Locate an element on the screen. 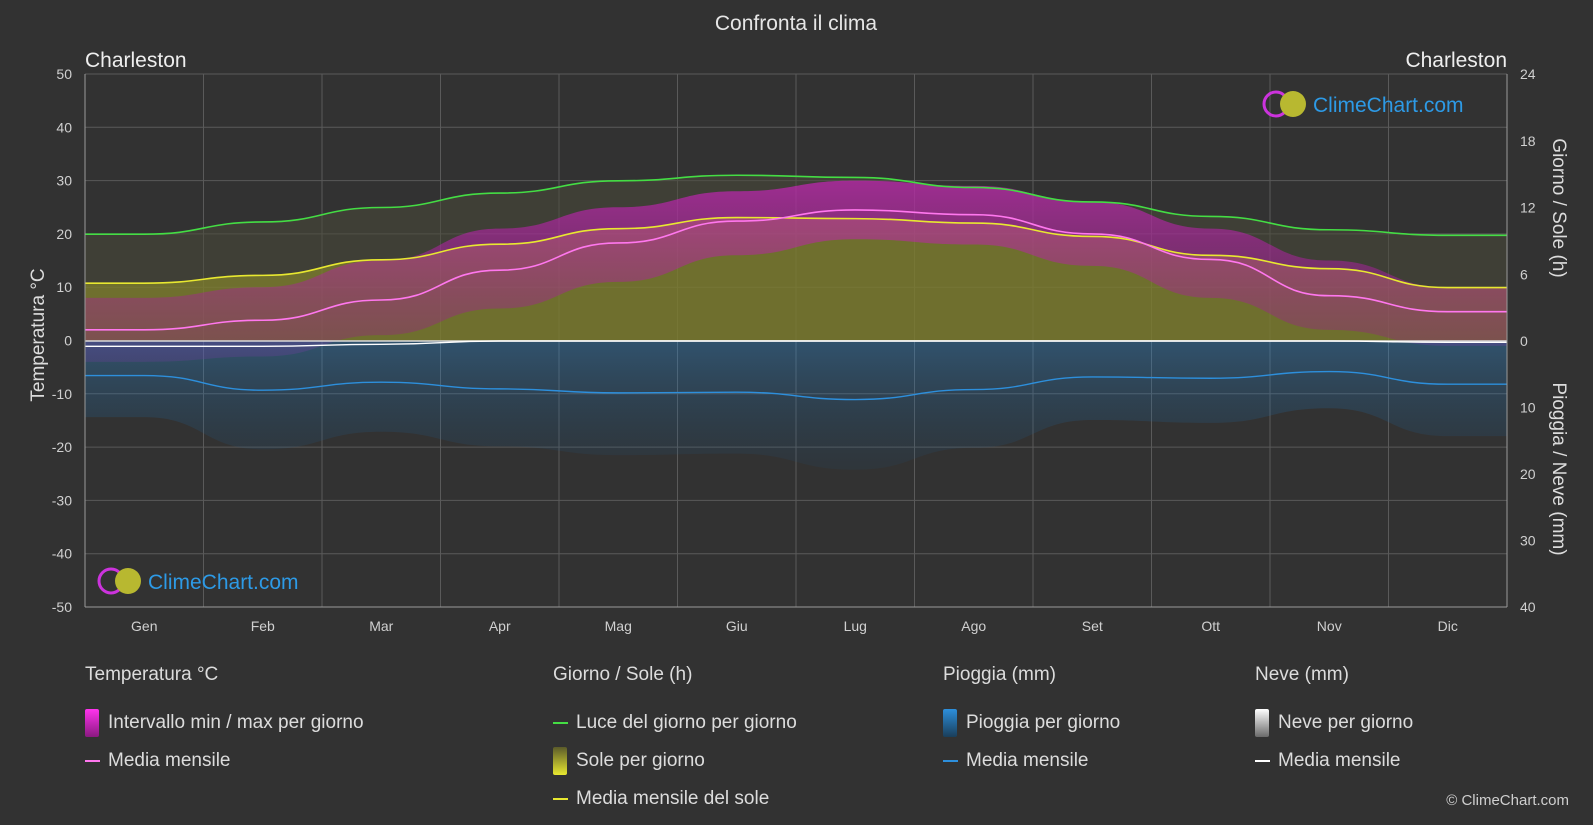  y2-tick-label: 6 is located at coordinates (1524, 274).